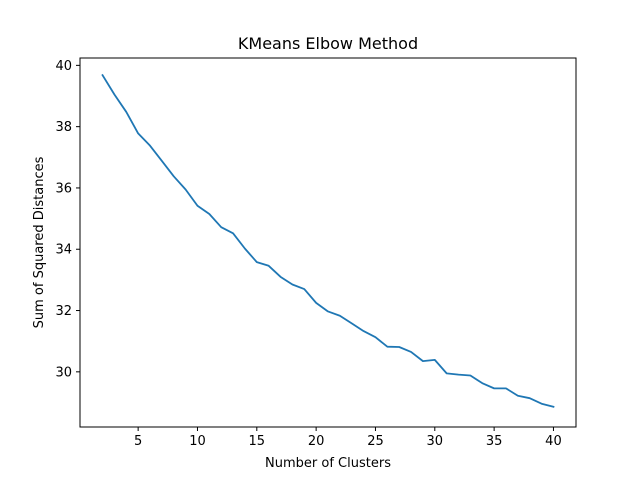 The height and width of the screenshot is (480, 640). I want to click on y-tick-label: 34, so click(63, 250).